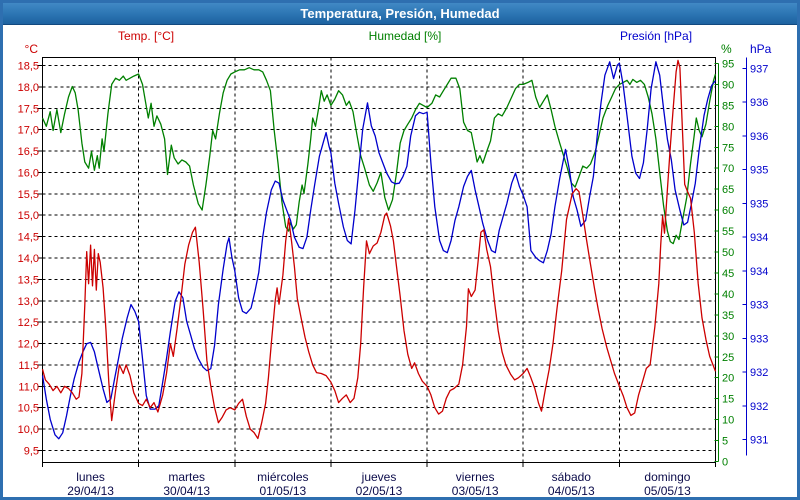 The image size is (800, 500). Describe the element at coordinates (728, 169) in the screenshot. I see `humidity-tick-label: 70` at that location.